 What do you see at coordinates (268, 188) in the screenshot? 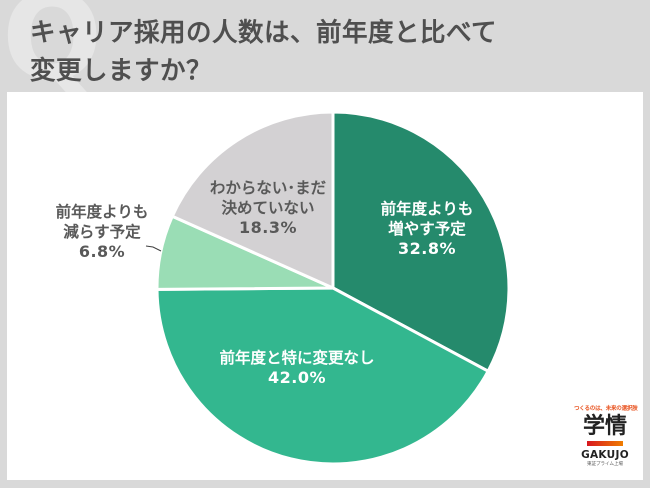
I see `label-undecided-line1: わからない･まだ` at bounding box center [268, 188].